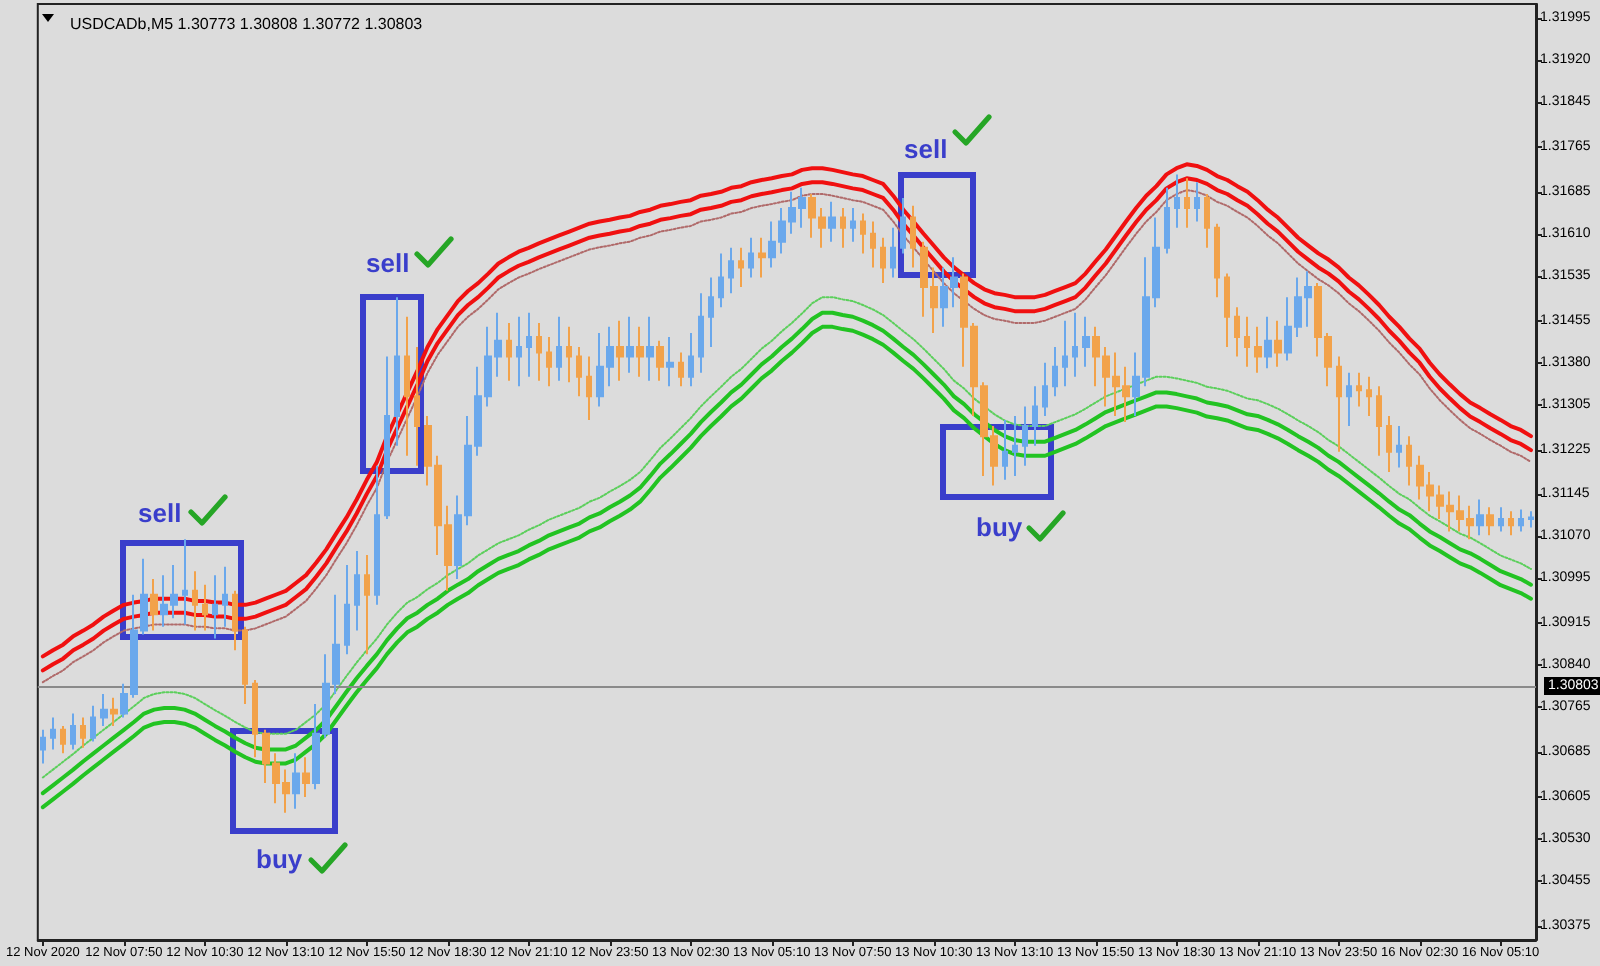 This screenshot has height=966, width=1600. Describe the element at coordinates (247, 24) in the screenshot. I see `text: USDCADb,M5 1.30773 1.30808 1.30772 1.30803` at that location.